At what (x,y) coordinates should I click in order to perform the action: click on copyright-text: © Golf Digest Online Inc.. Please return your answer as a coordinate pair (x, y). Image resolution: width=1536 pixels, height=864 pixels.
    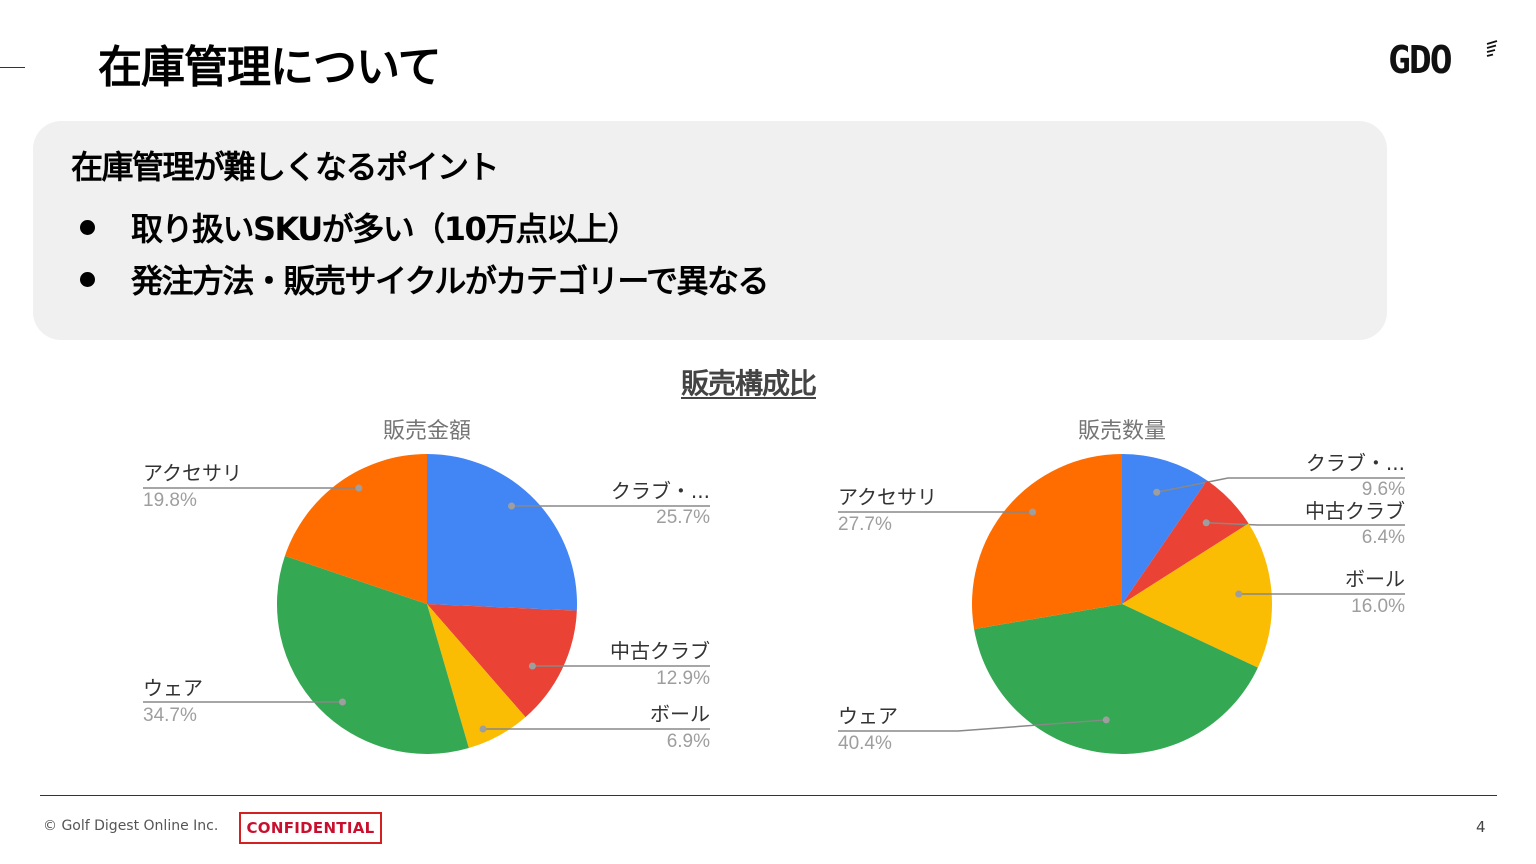
    Looking at the image, I should click on (131, 826).